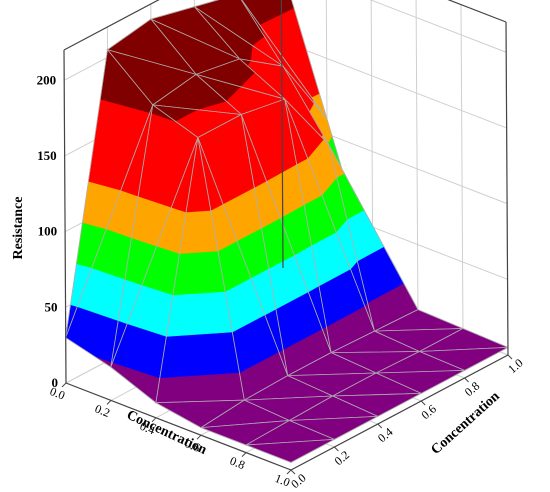 The height and width of the screenshot is (492, 550). I want to click on x-tick-label: 0.0, so click(57, 393).